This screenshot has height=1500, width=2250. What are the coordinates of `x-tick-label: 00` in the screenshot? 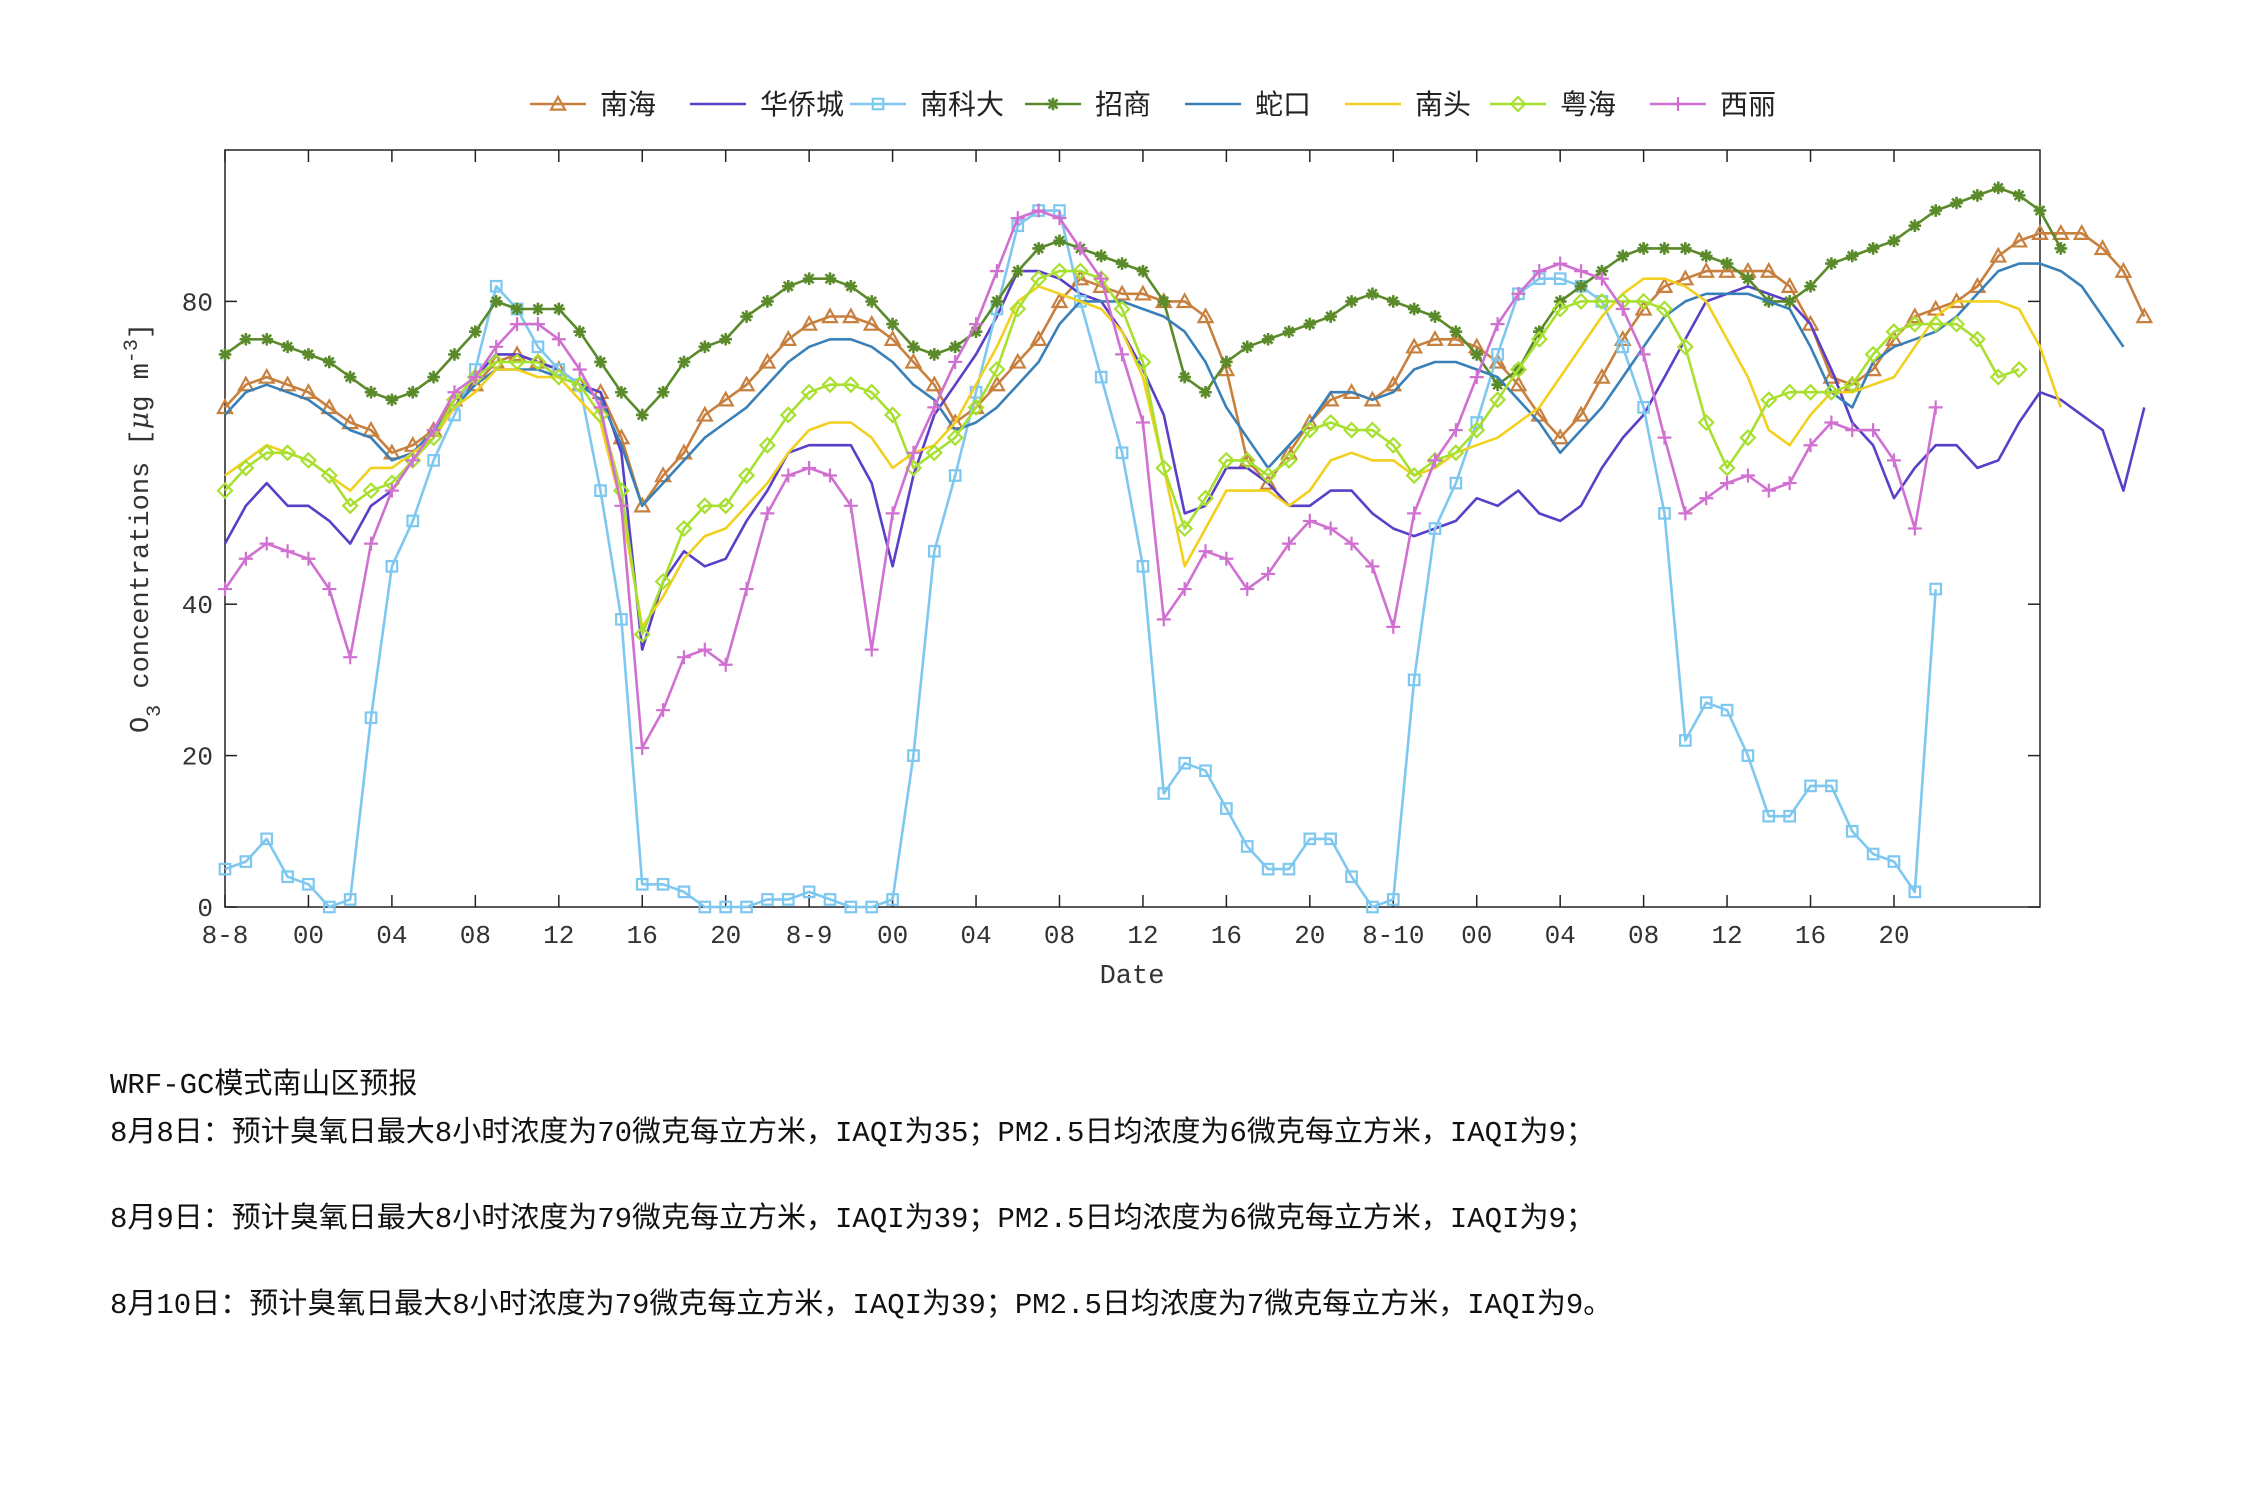 It's located at (1476, 936).